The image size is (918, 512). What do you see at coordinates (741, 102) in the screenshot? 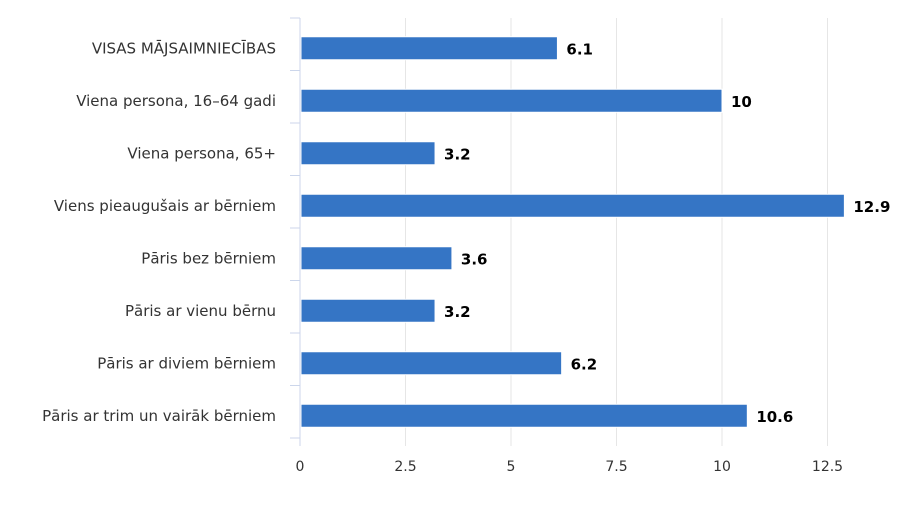
I see `data-label: 10` at bounding box center [741, 102].